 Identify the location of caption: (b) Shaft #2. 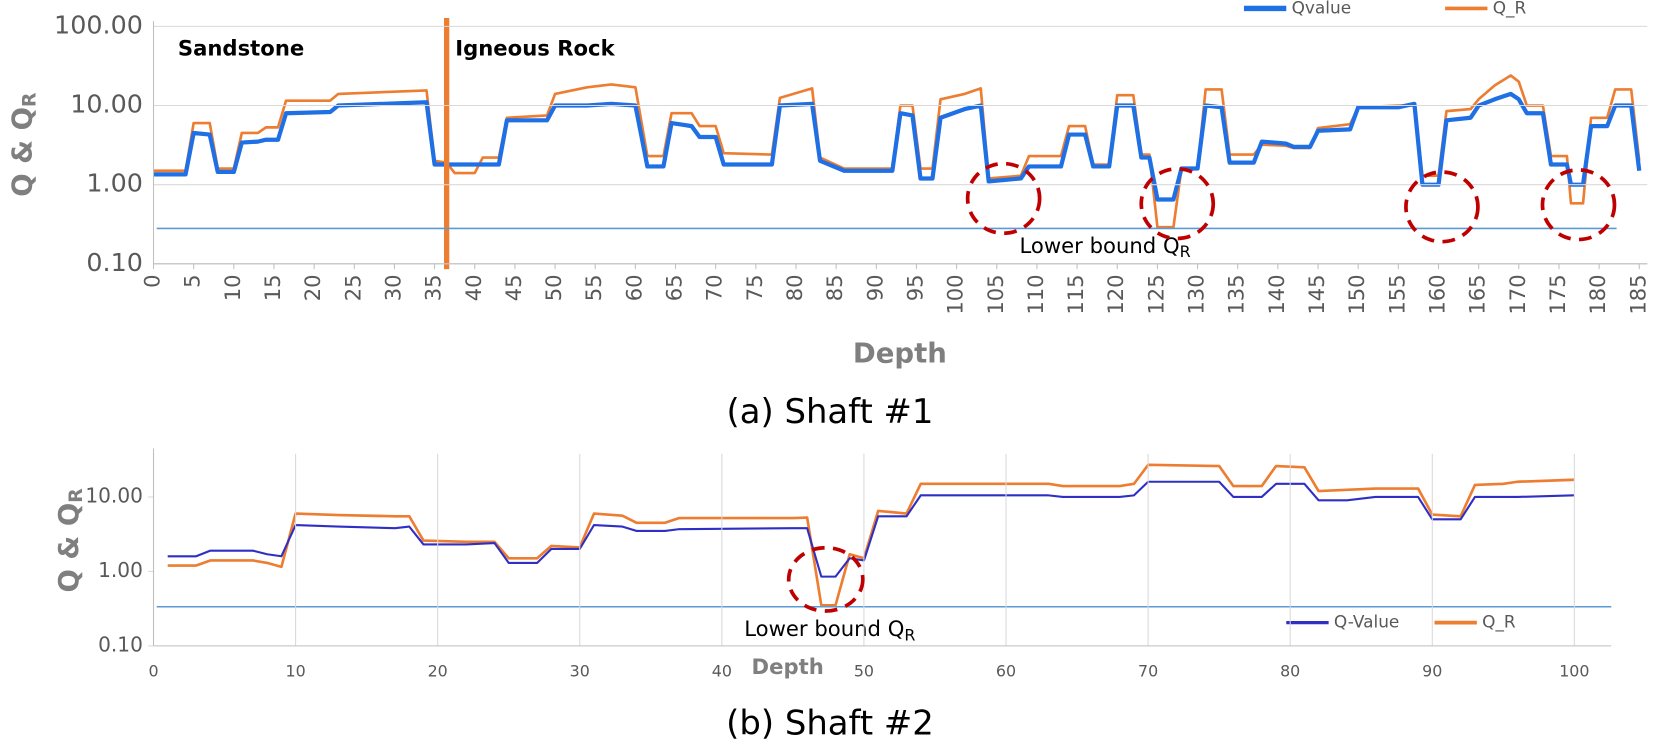
(830, 723).